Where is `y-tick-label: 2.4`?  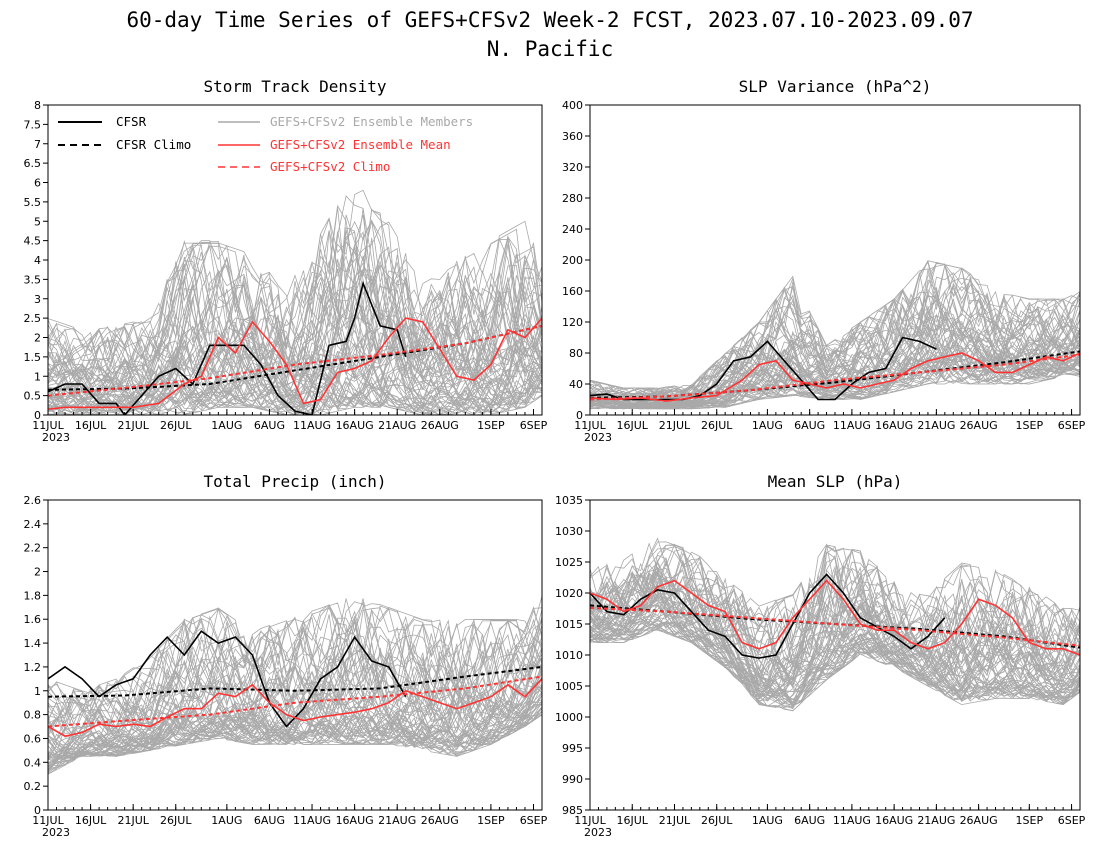
y-tick-label: 2.4 is located at coordinates (33, 524).